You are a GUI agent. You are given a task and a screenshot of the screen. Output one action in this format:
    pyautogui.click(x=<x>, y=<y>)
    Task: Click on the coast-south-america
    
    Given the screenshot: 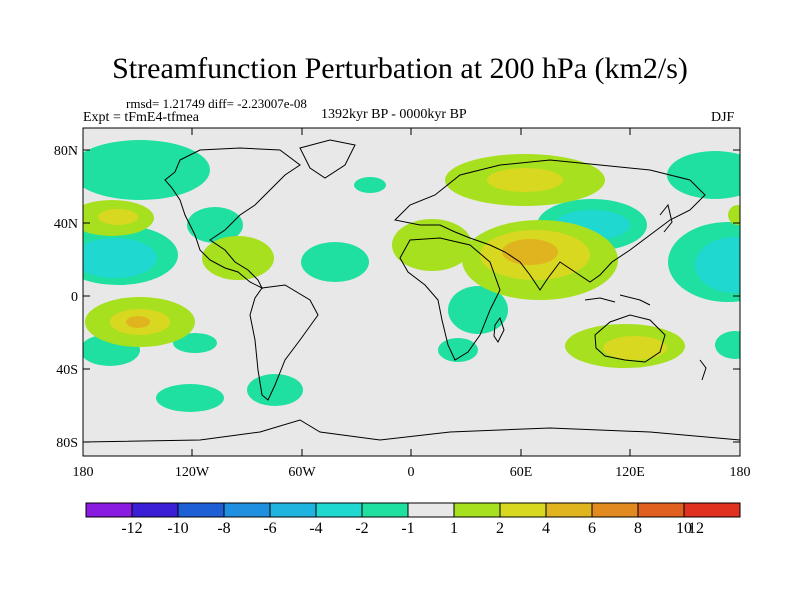 What is the action you would take?
    pyautogui.click(x=284, y=342)
    